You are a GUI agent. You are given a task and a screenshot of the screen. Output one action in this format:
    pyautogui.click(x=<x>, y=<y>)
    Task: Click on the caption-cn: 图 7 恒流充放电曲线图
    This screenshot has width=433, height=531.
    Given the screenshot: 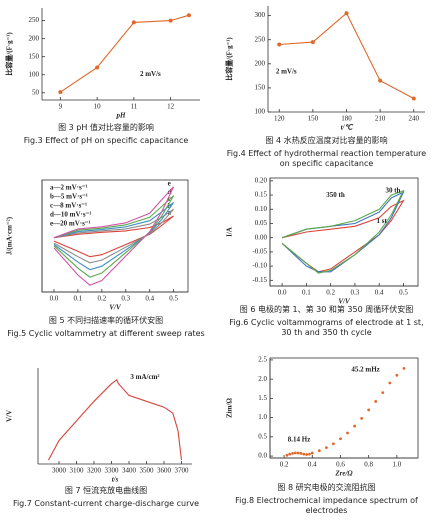 What is the action you would take?
    pyautogui.click(x=106, y=490)
    